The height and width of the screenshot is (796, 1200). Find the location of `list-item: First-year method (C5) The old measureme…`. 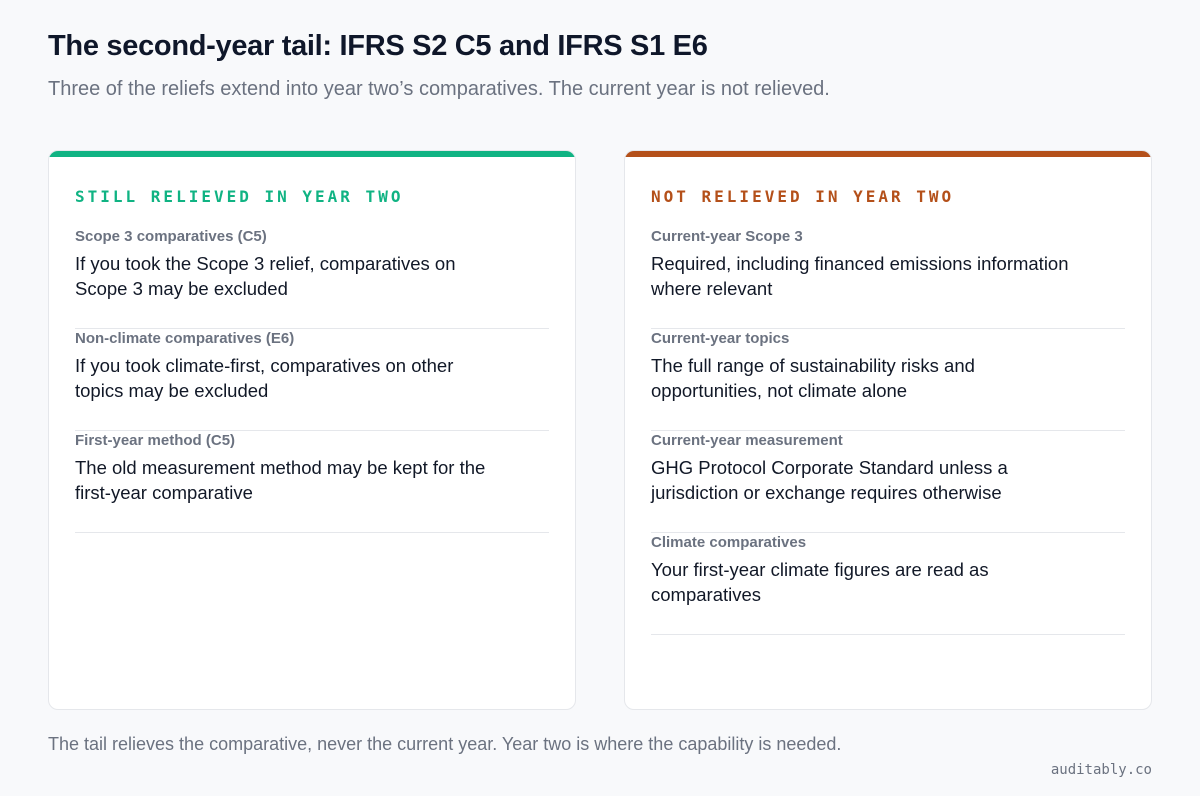

list-item: First-year method (C5) The old measureme… is located at coordinates (312, 482).